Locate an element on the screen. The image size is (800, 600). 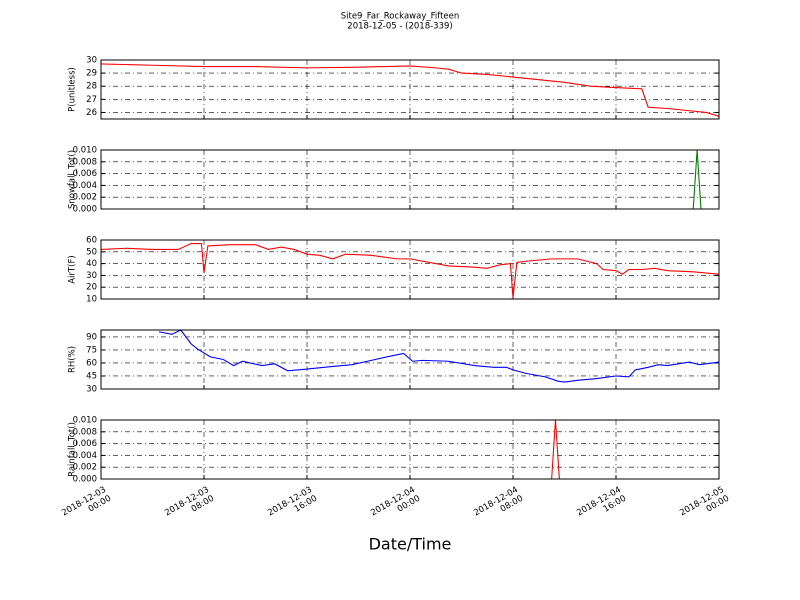
y-tick-label: 27 is located at coordinates (91, 100).